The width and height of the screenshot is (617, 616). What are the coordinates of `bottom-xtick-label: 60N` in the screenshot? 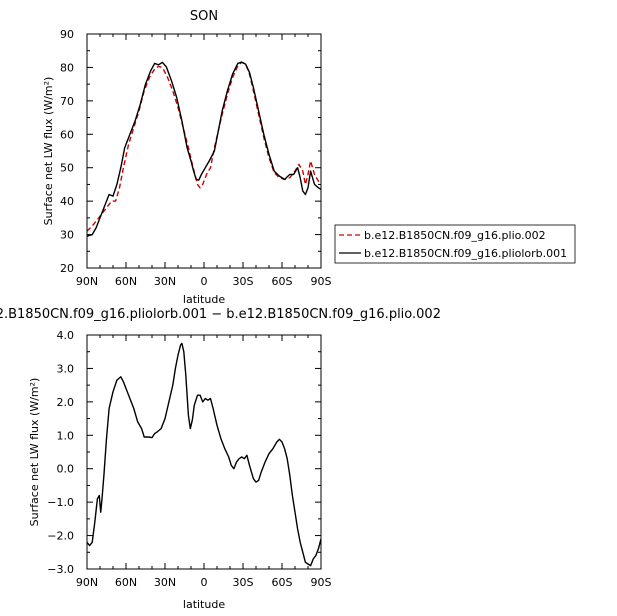 It's located at (126, 582).